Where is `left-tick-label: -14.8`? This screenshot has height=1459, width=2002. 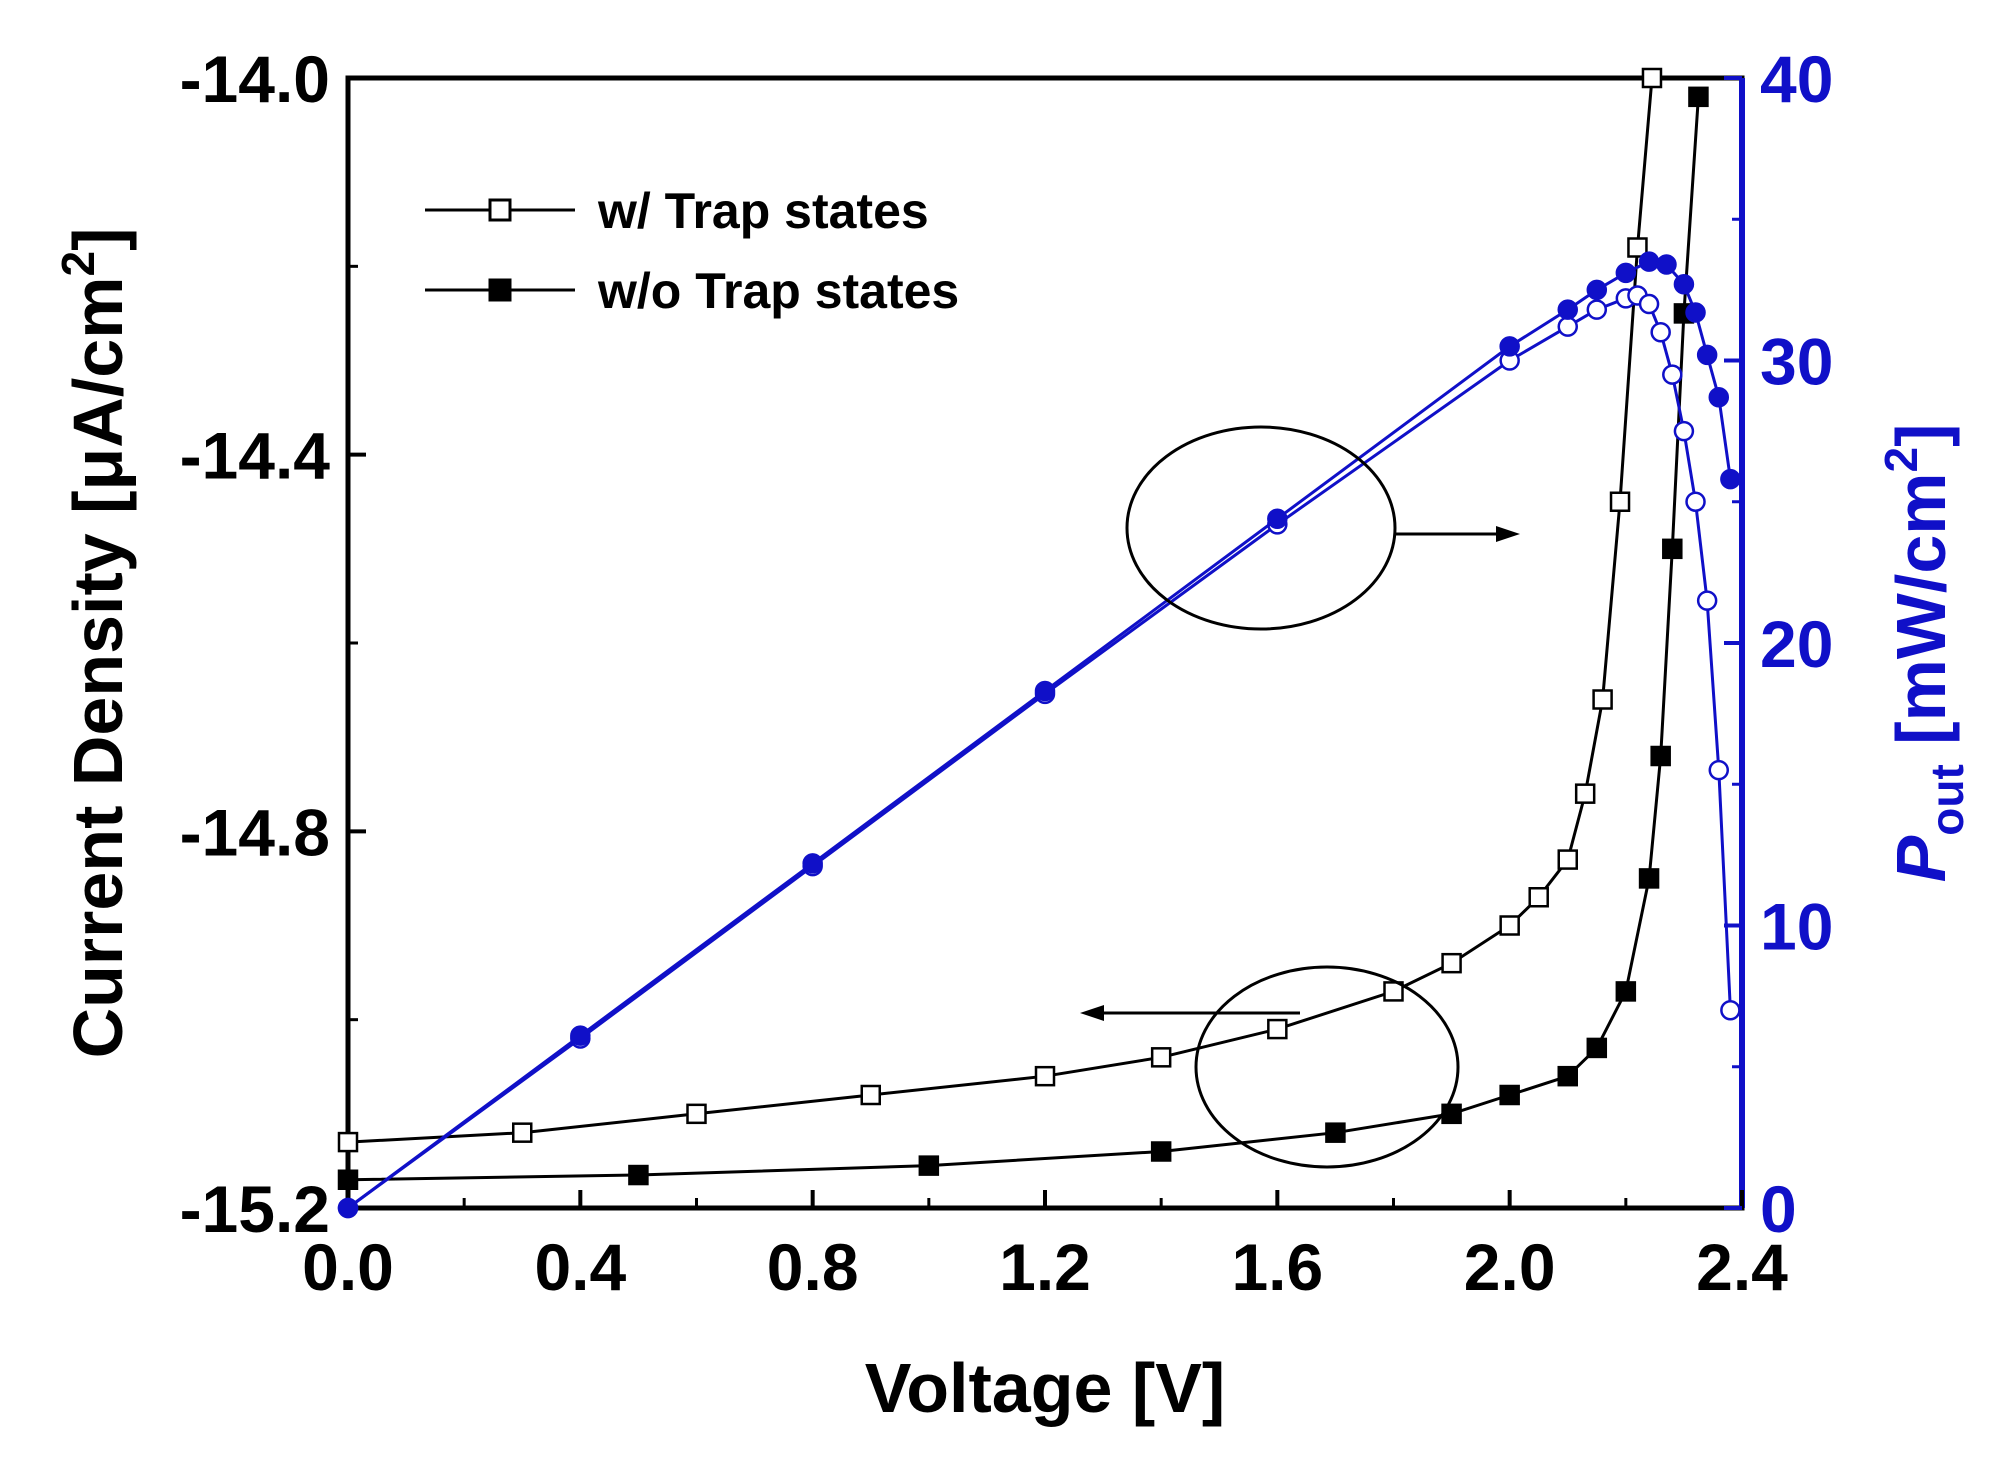 left-tick-label: -14.8 is located at coordinates (255, 832).